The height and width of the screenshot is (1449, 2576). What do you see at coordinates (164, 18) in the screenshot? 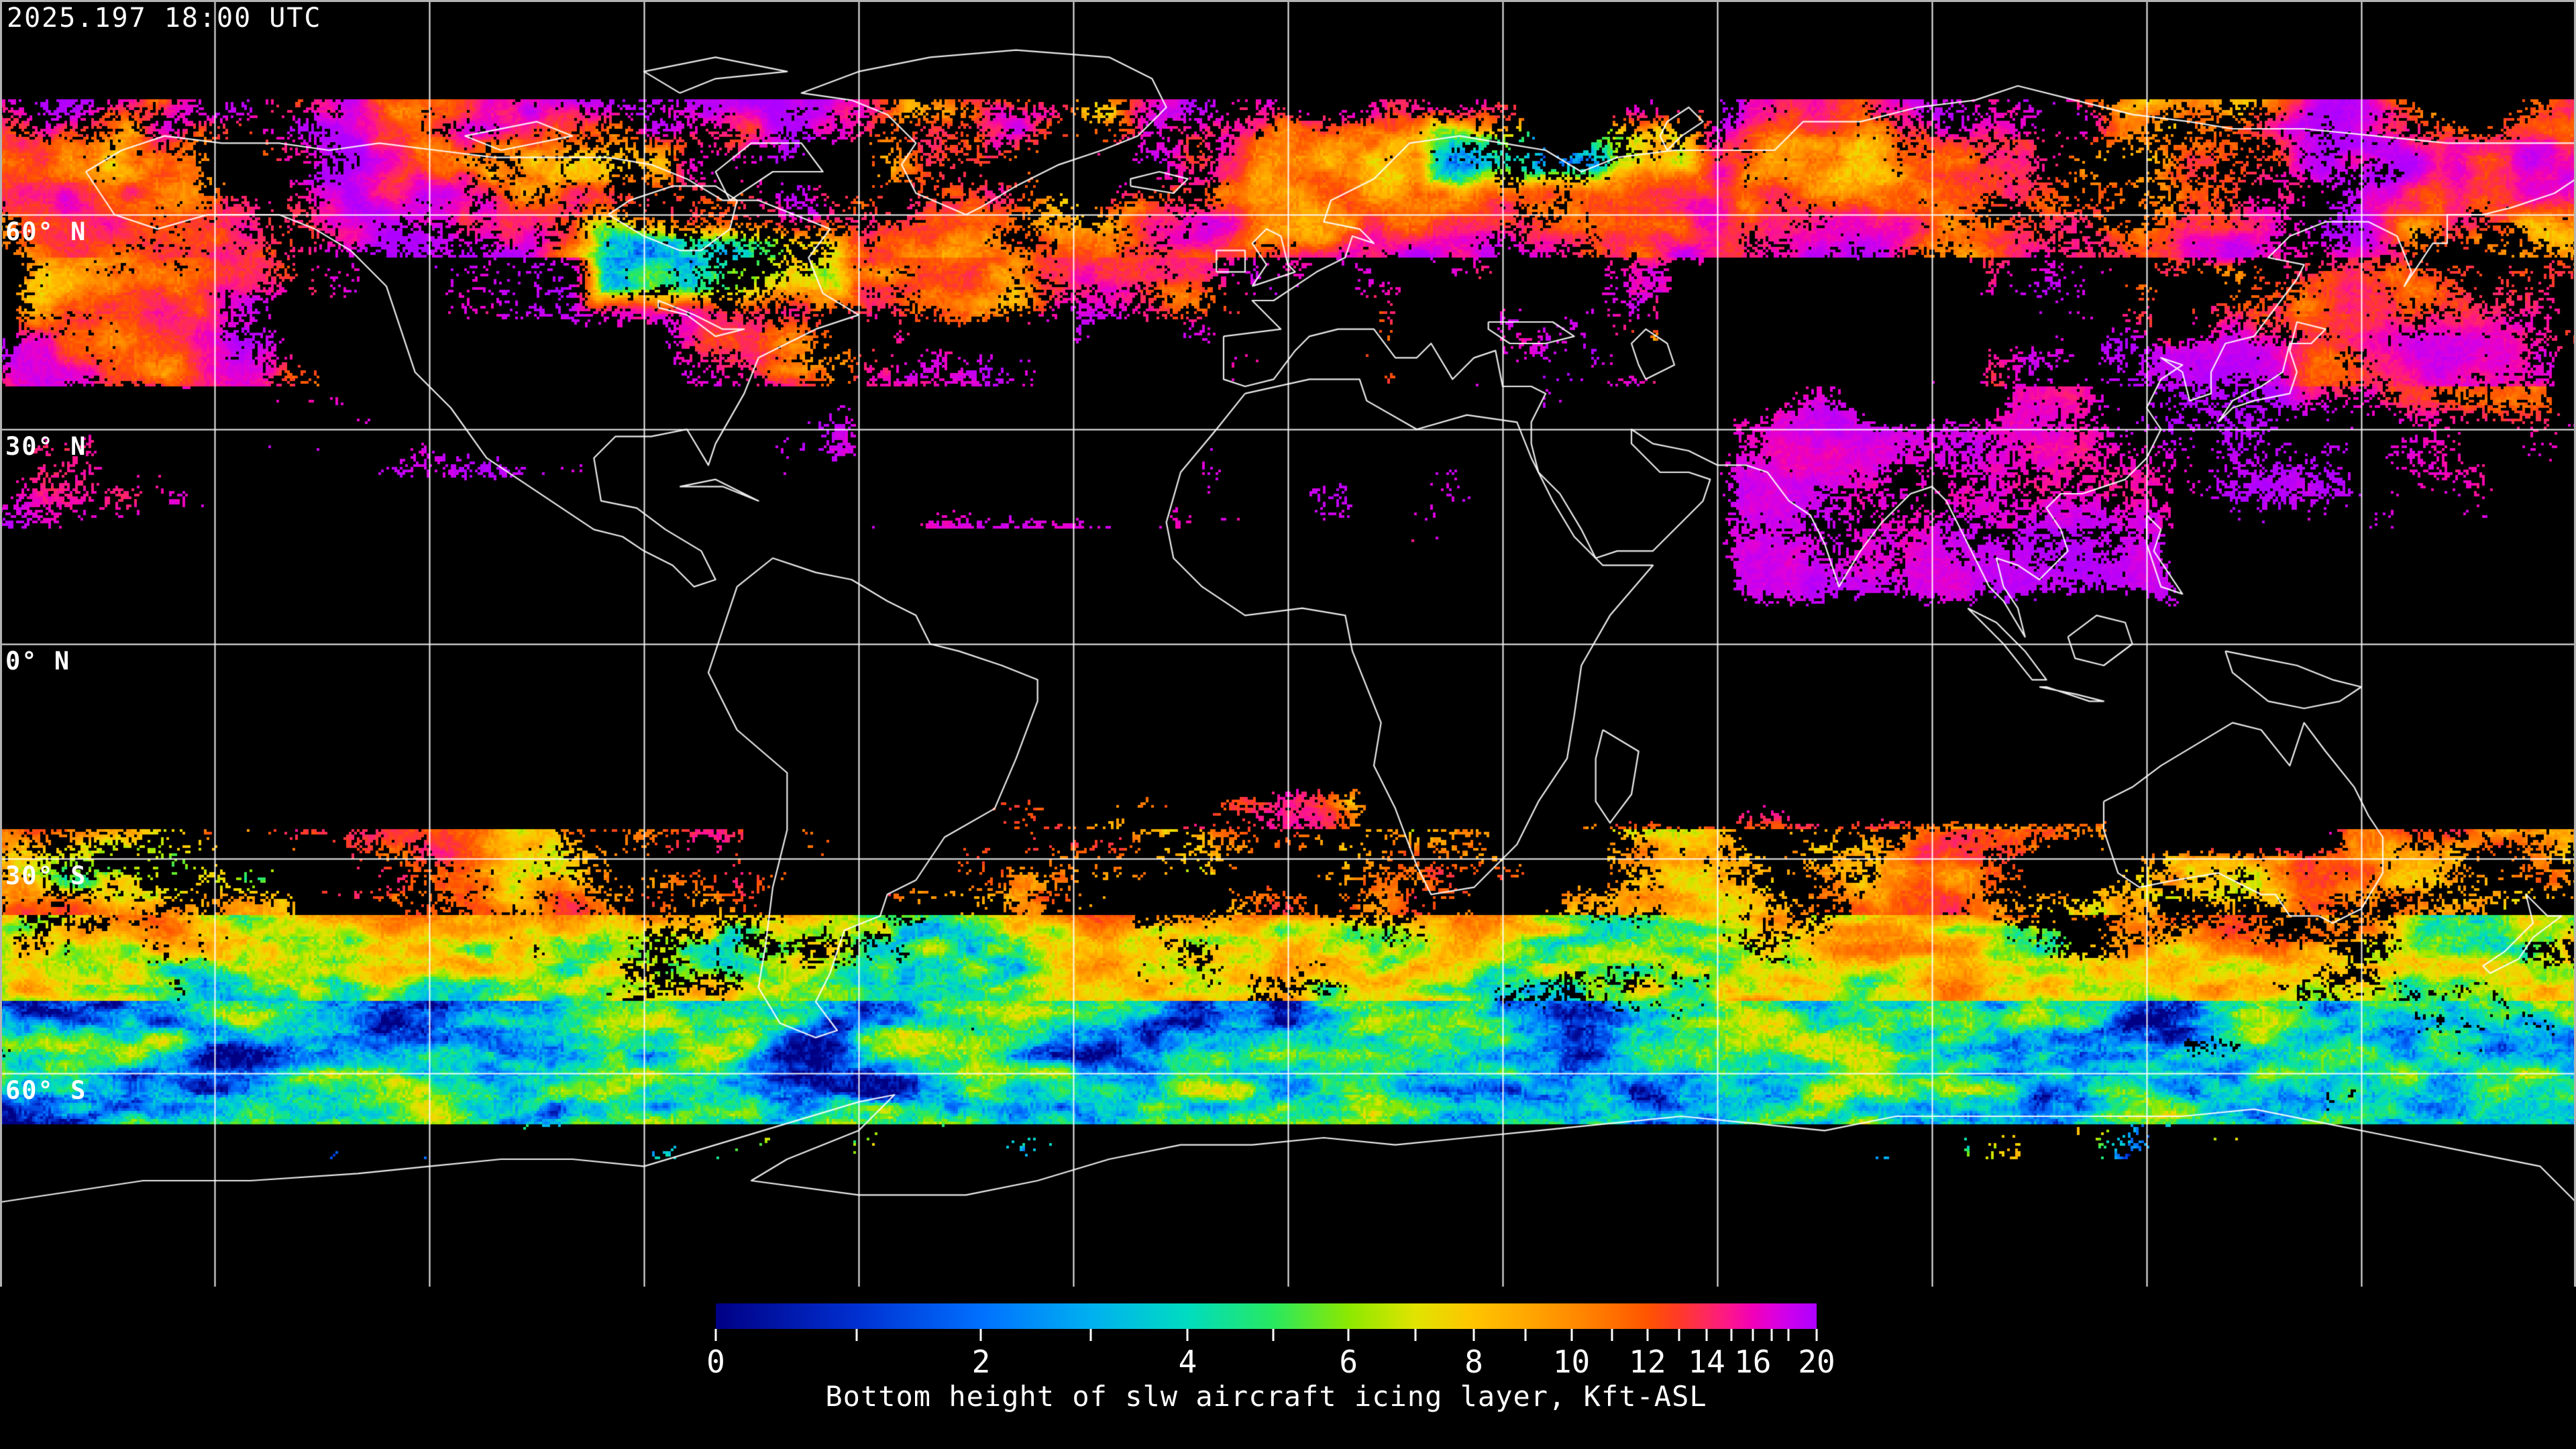
I see `timestamp-label: 2025.197 18:00 UTC` at bounding box center [164, 18].